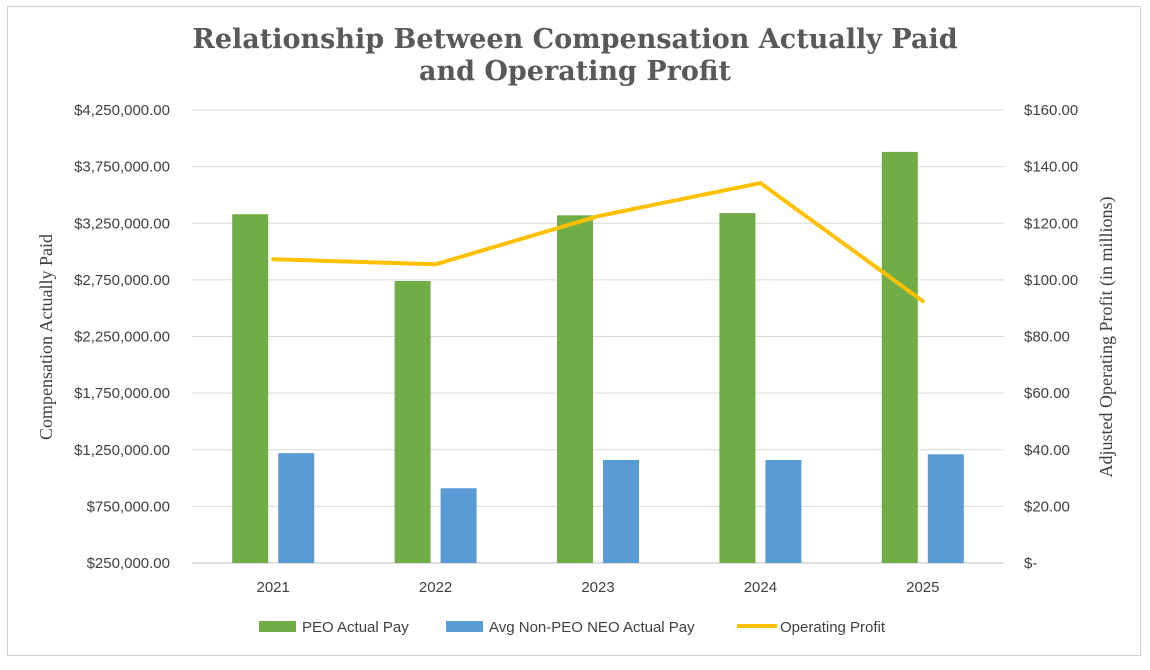  Describe the element at coordinates (760, 587) in the screenshot. I see `x-tick-label: 2024` at that location.